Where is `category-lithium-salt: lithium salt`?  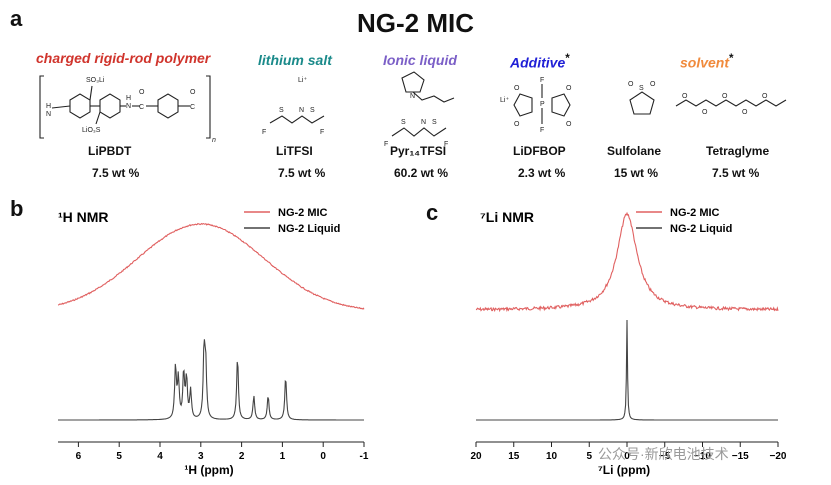
category-lithium-salt: lithium salt is located at coordinates (295, 60).